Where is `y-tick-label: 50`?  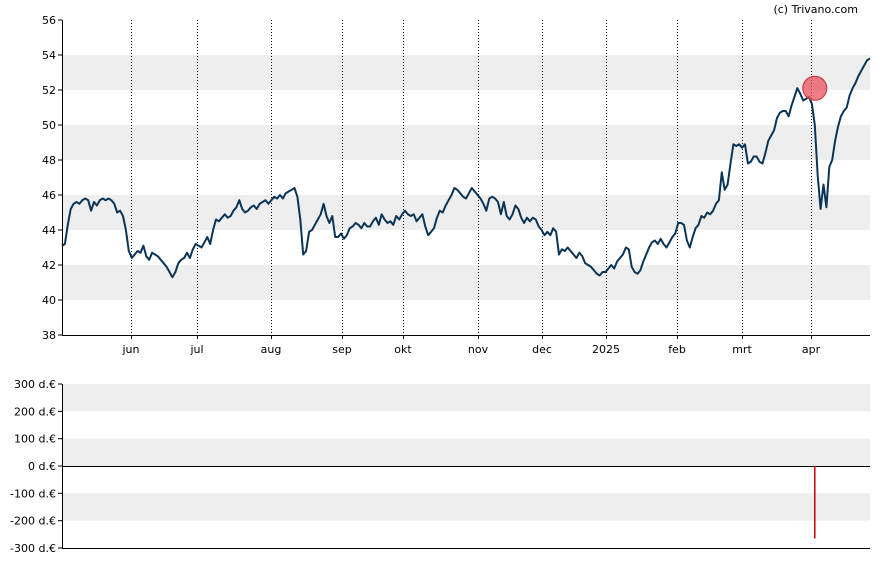 y-tick-label: 50 is located at coordinates (49, 125).